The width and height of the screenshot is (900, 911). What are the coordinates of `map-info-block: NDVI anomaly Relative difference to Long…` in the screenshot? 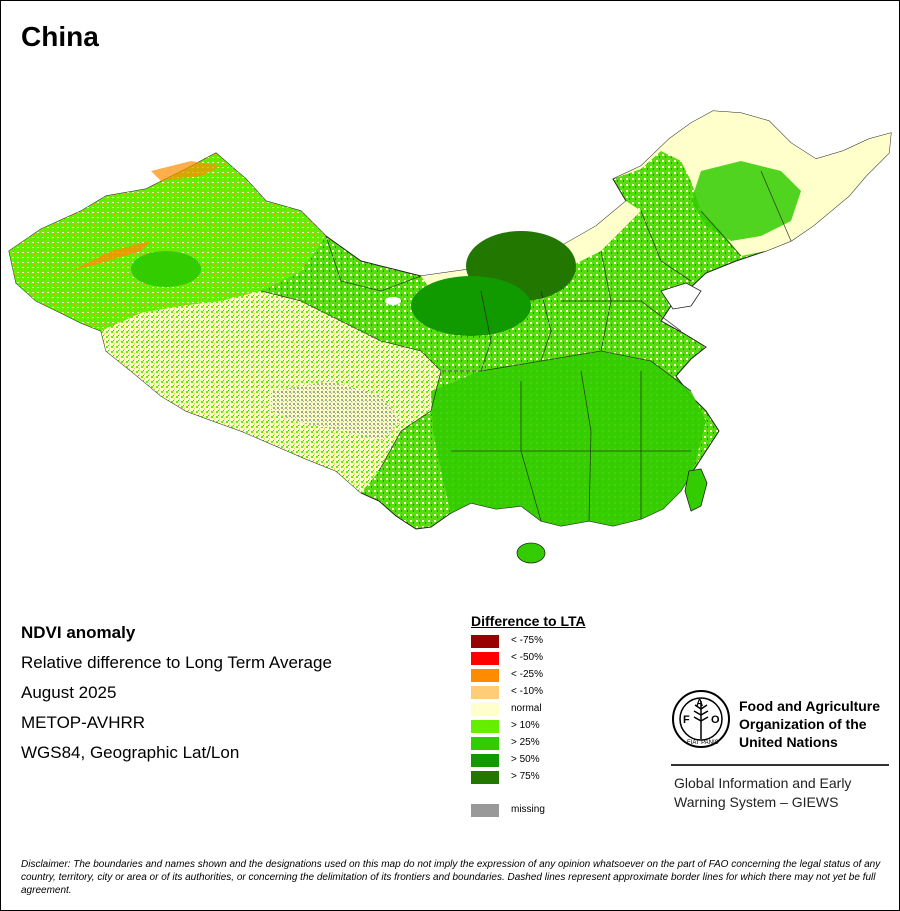 It's located at (176, 693).